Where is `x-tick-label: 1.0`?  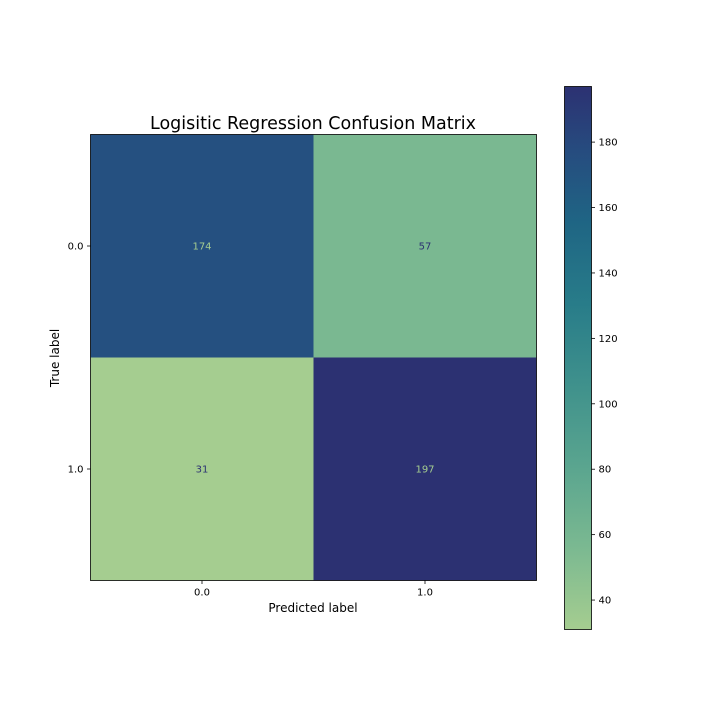
x-tick-label: 1.0 is located at coordinates (425, 593).